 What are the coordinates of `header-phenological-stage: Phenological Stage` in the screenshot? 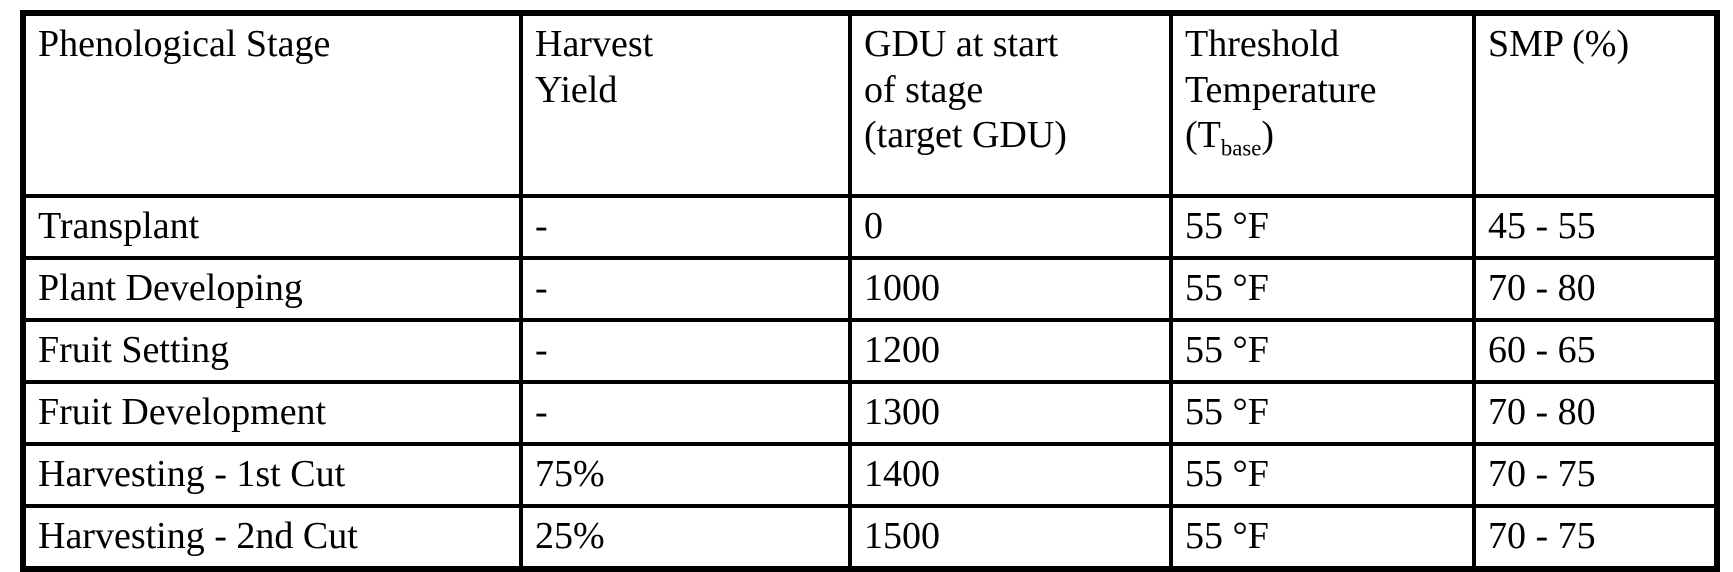 It's located at (272, 104).